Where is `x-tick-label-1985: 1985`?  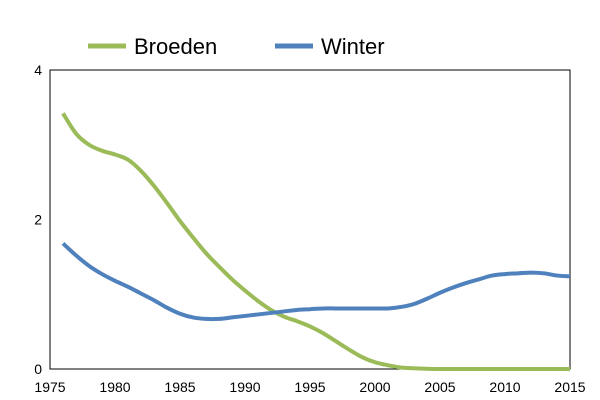 x-tick-label-1985: 1985 is located at coordinates (179, 387).